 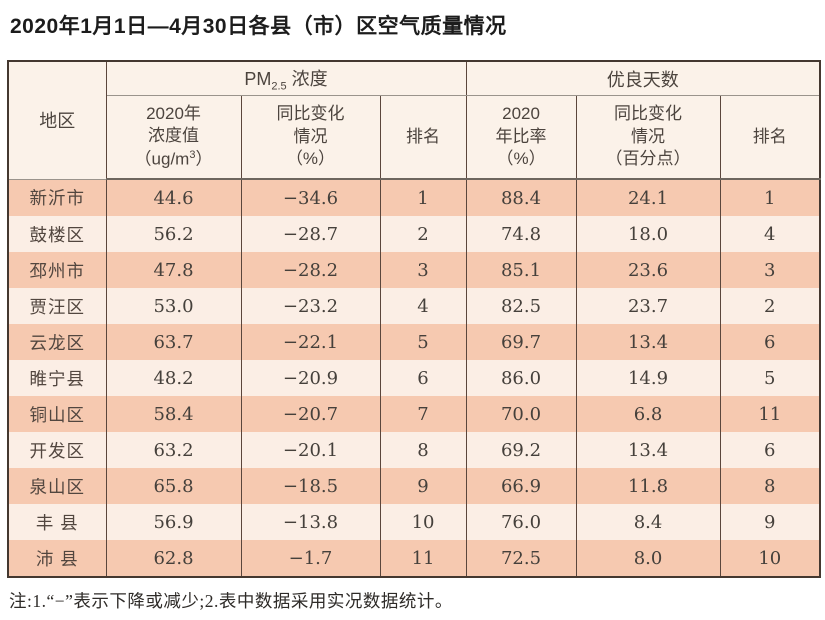 What do you see at coordinates (57, 197) in the screenshot?
I see `cell-region: 新沂市` at bounding box center [57, 197].